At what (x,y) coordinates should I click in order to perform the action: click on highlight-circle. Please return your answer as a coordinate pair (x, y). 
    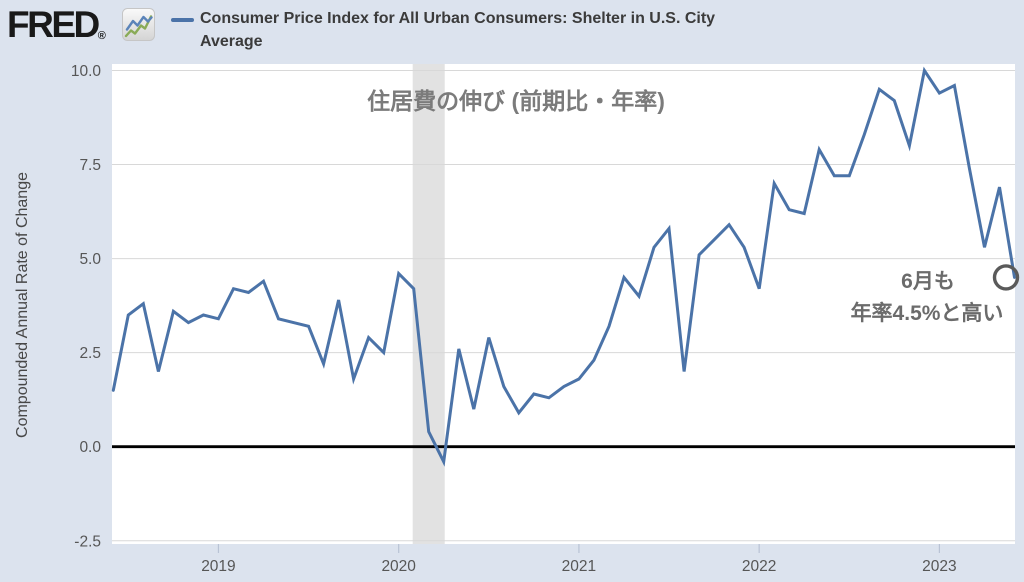
    Looking at the image, I should click on (1006, 277).